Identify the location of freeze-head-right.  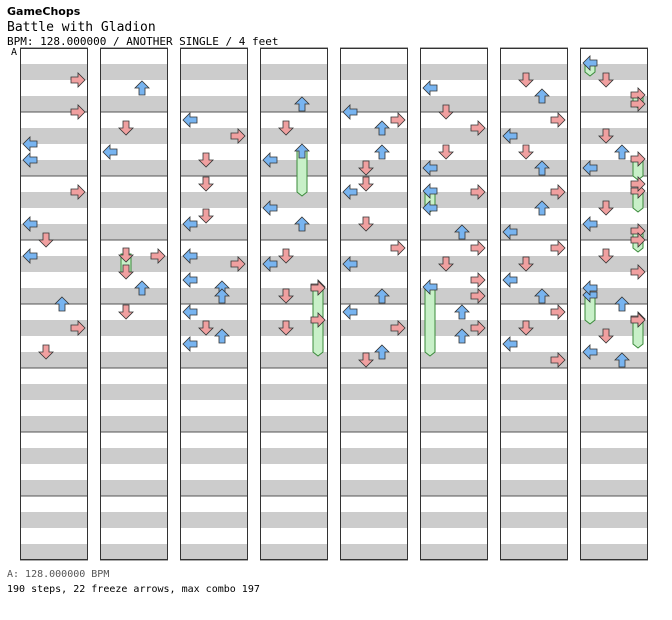
(638, 159).